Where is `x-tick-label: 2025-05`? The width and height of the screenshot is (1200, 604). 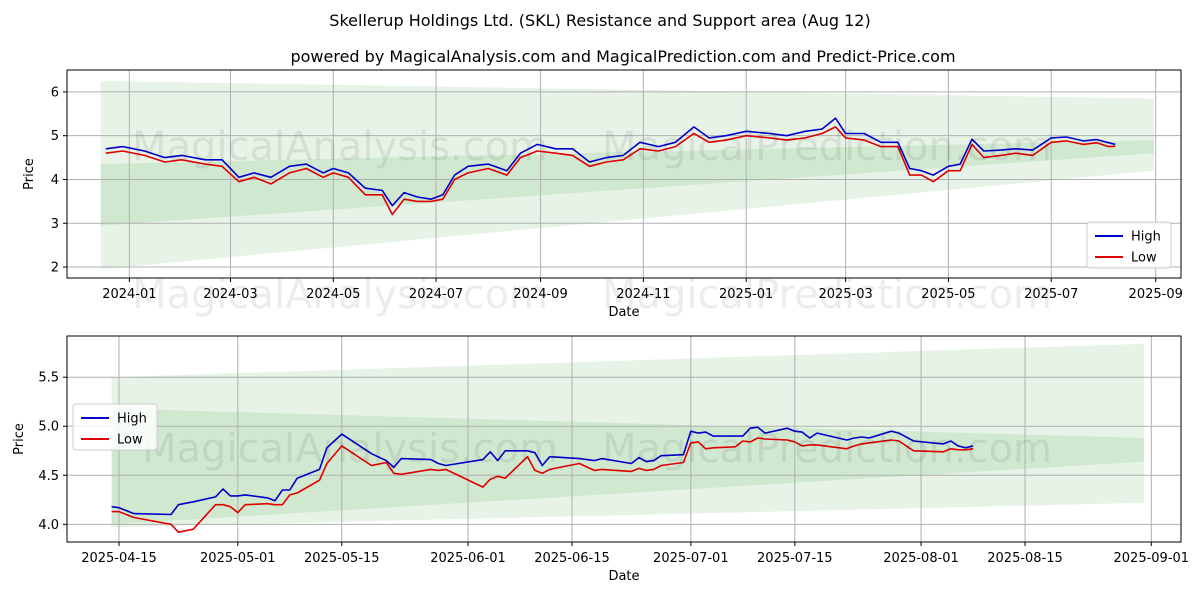
x-tick-label: 2025-05 is located at coordinates (948, 294).